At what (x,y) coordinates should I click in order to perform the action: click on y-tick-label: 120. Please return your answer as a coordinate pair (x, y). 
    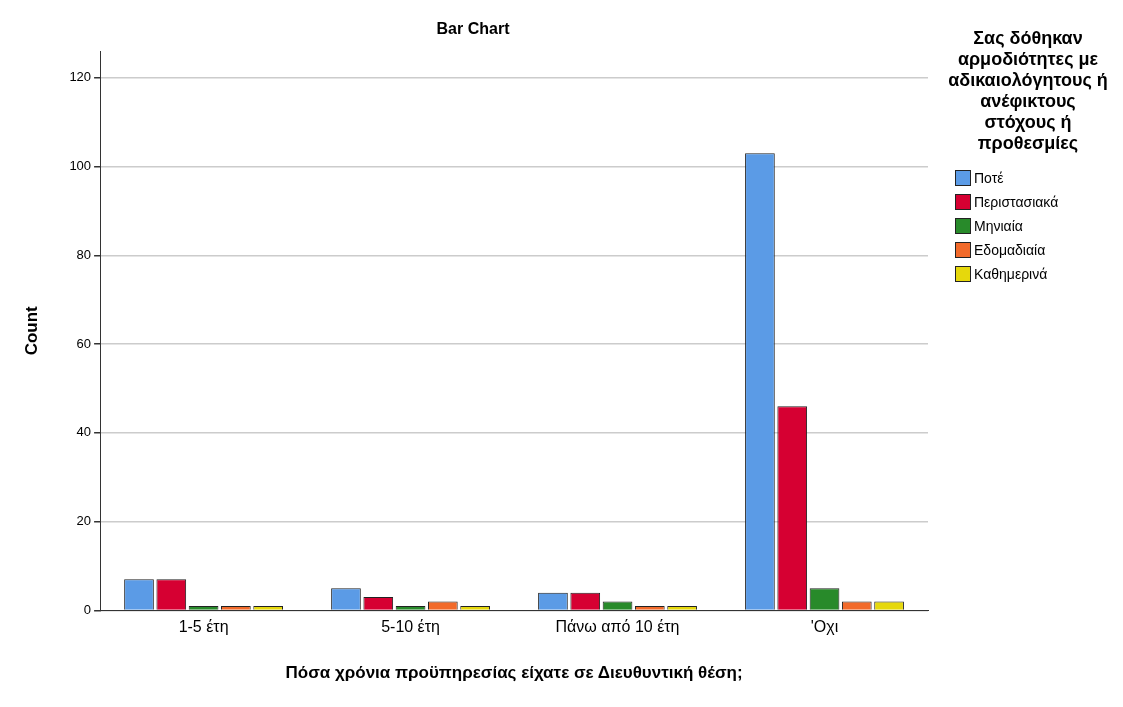
    Looking at the image, I should click on (80, 77).